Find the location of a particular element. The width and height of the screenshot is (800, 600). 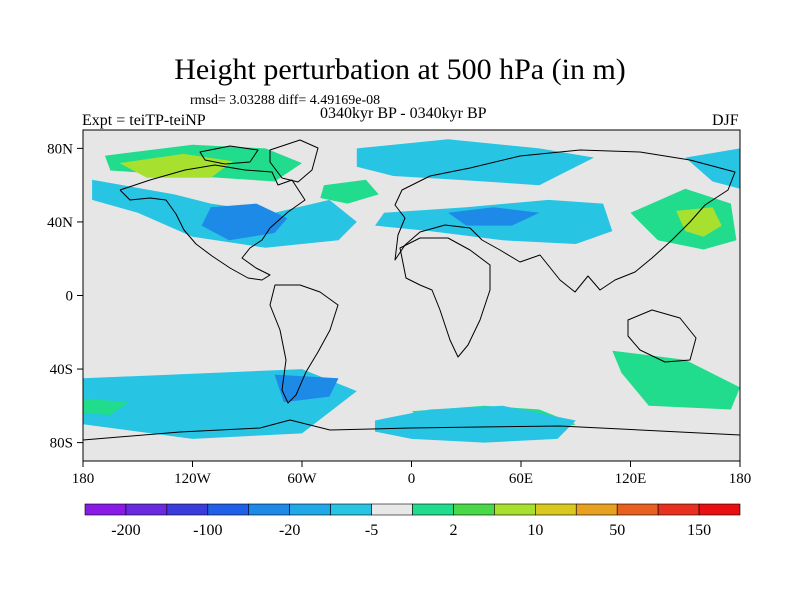

colorbar-label-0: -200 is located at coordinates (125, 530).